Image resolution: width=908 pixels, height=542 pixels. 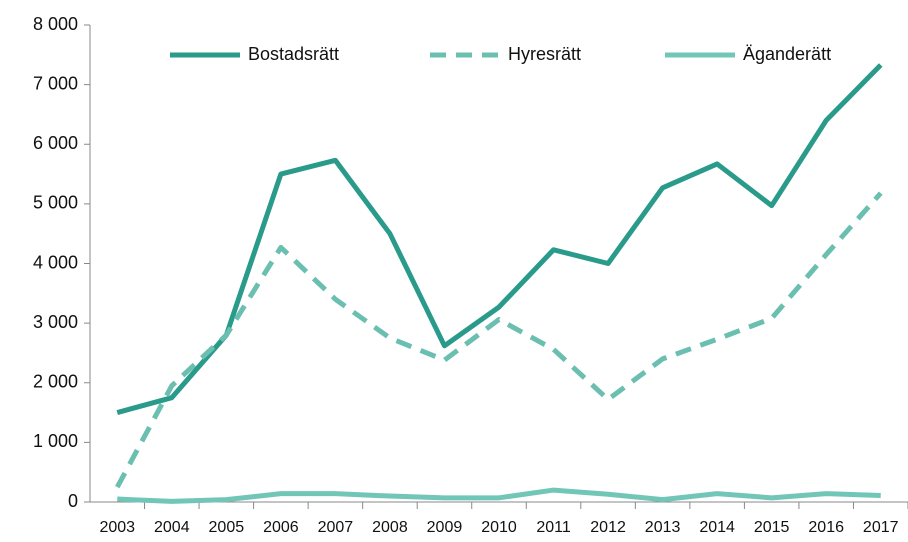 I want to click on y-tick-label: 2 000, so click(x=55, y=382).